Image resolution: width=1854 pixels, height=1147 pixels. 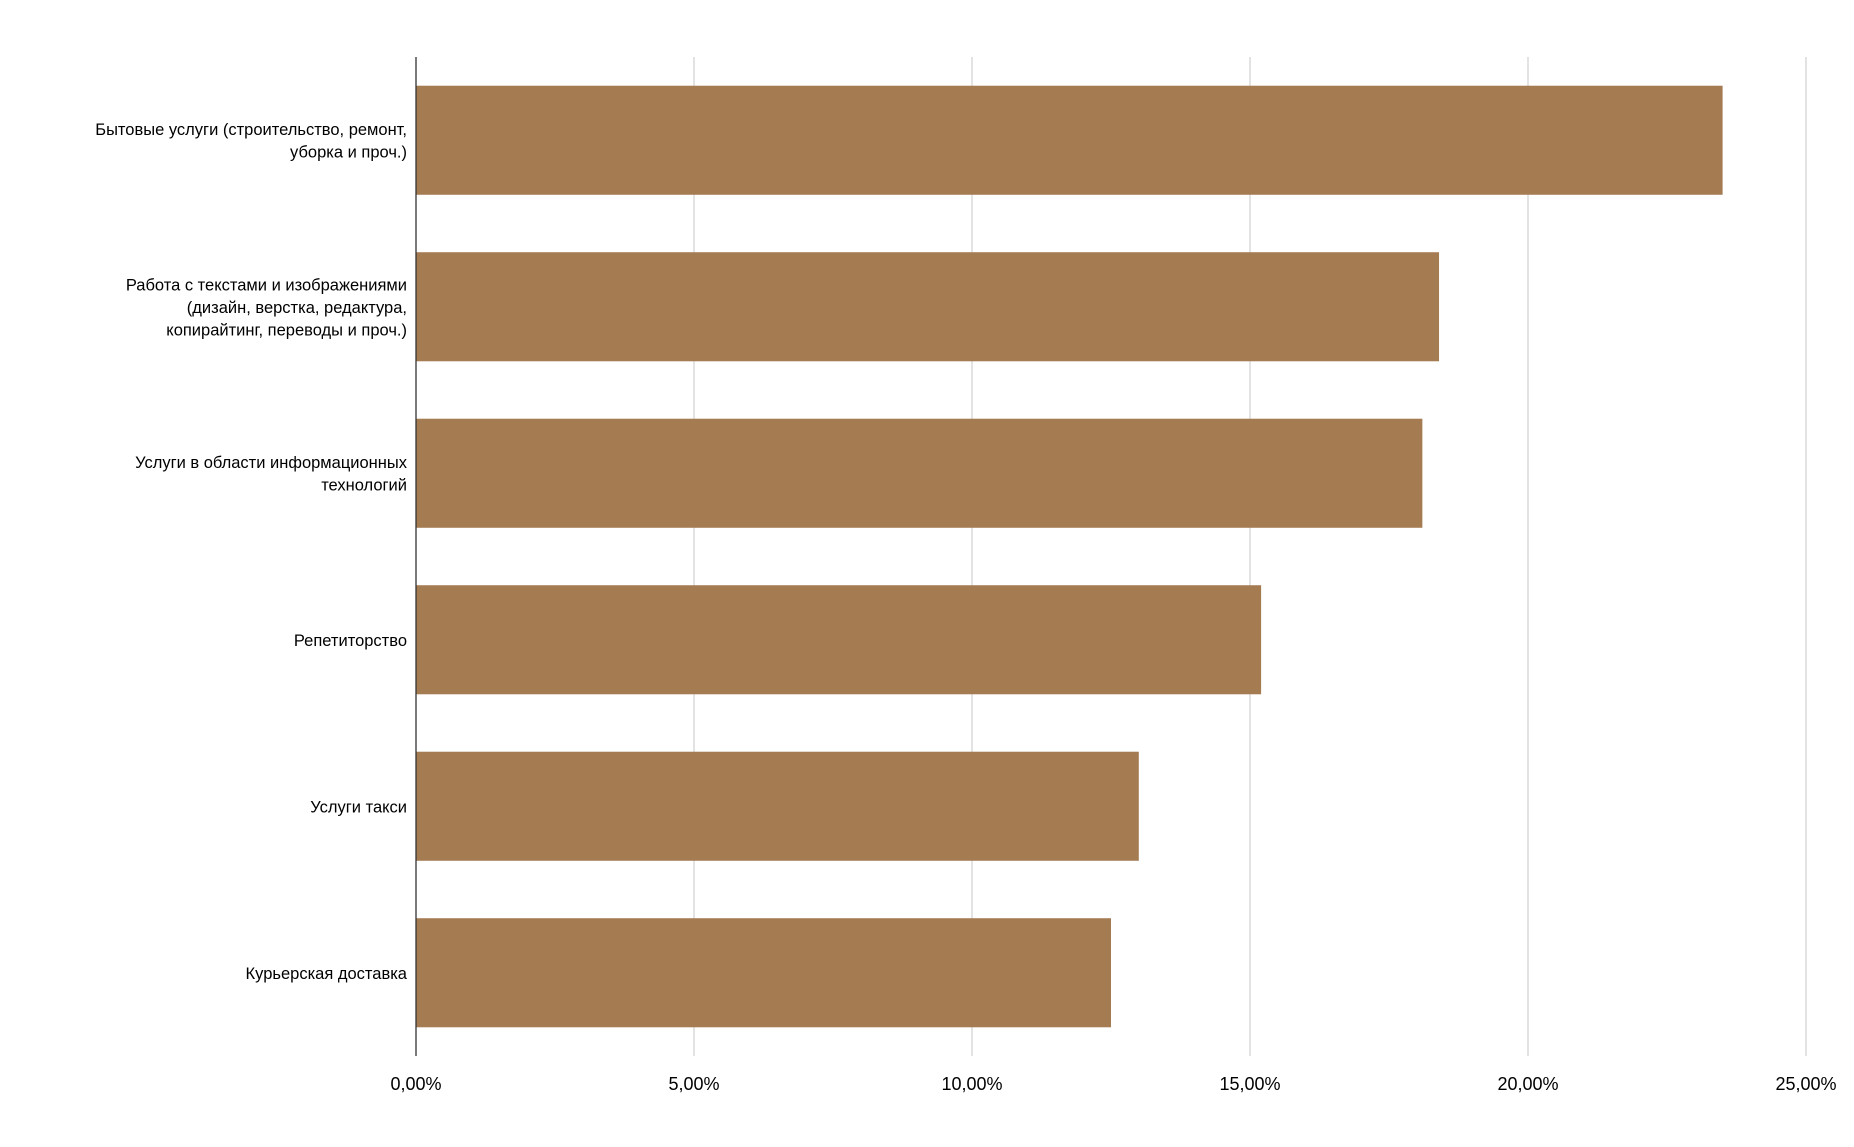 I want to click on category-label: (дизайн, верстка, редактура,, so click(x=297, y=308).